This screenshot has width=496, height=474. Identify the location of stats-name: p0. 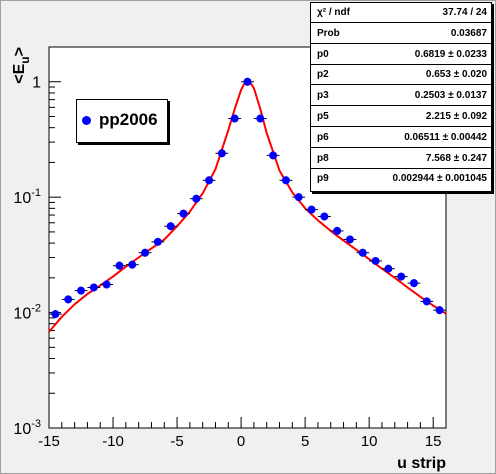
(323, 54).